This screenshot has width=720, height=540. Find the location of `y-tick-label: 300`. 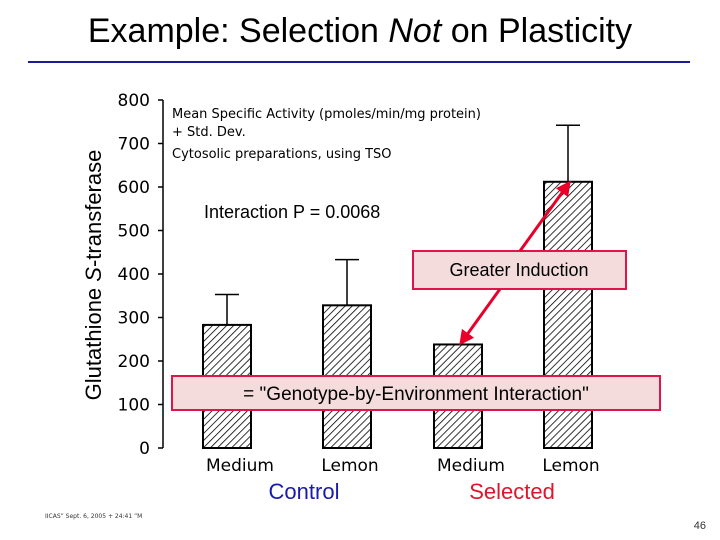

y-tick-label: 300 is located at coordinates (134, 319).